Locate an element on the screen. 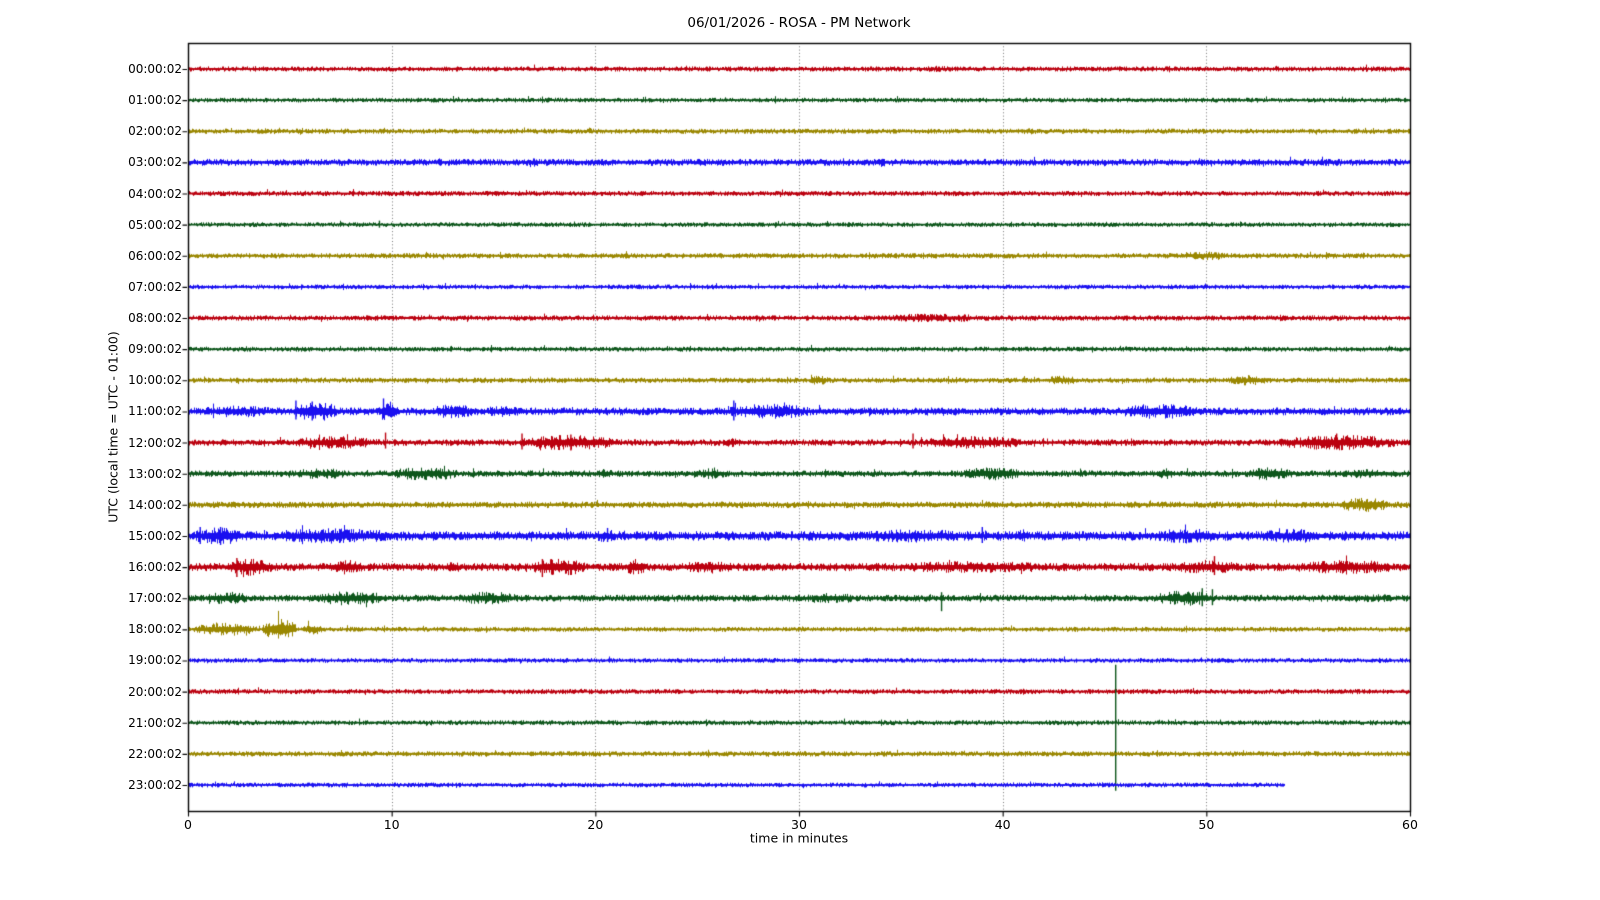 The width and height of the screenshot is (1600, 900). x-tick-label: 10 is located at coordinates (391, 824).